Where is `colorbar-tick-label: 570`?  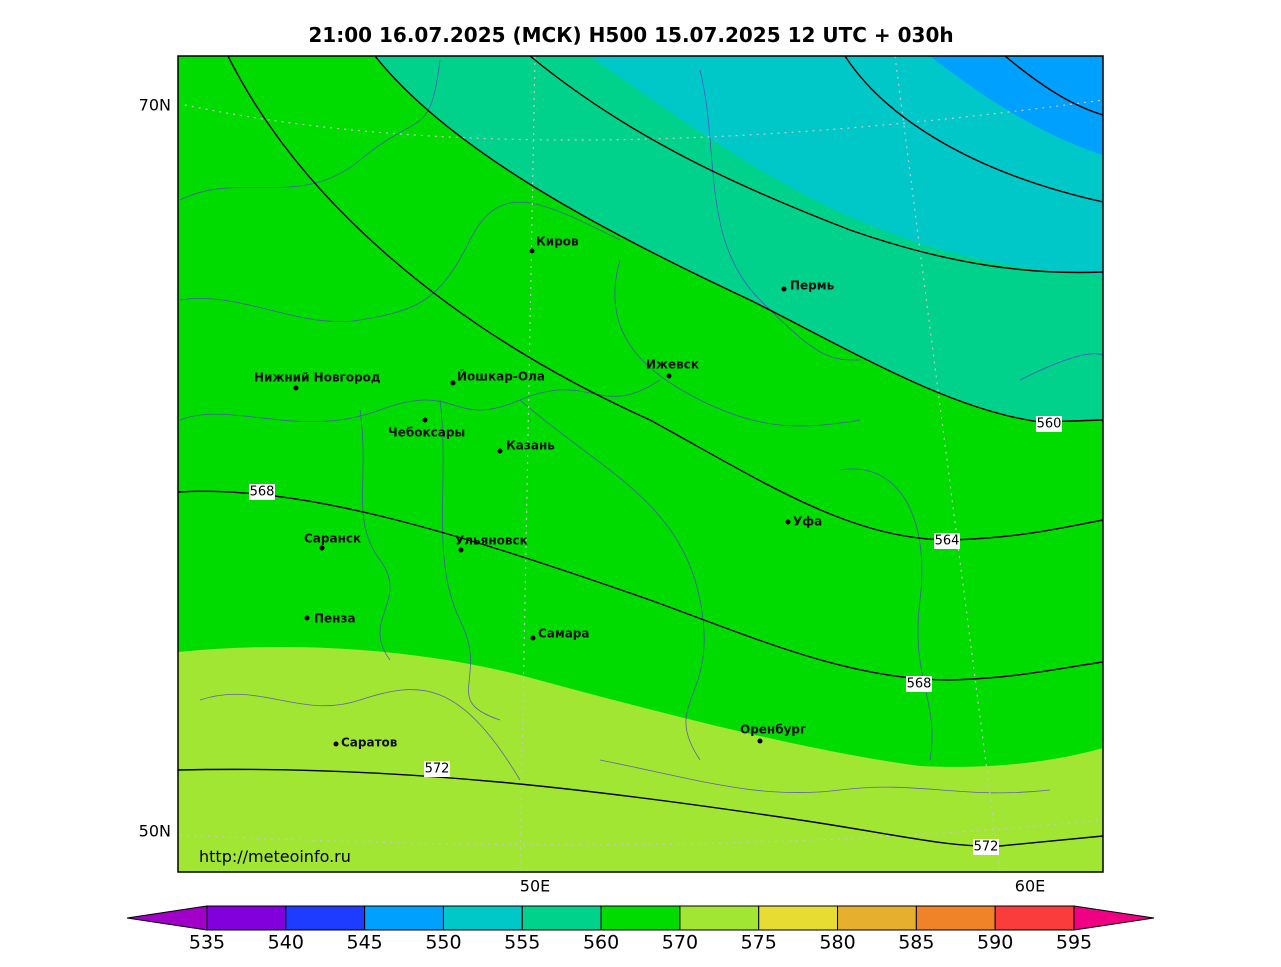 colorbar-tick-label: 570 is located at coordinates (680, 943).